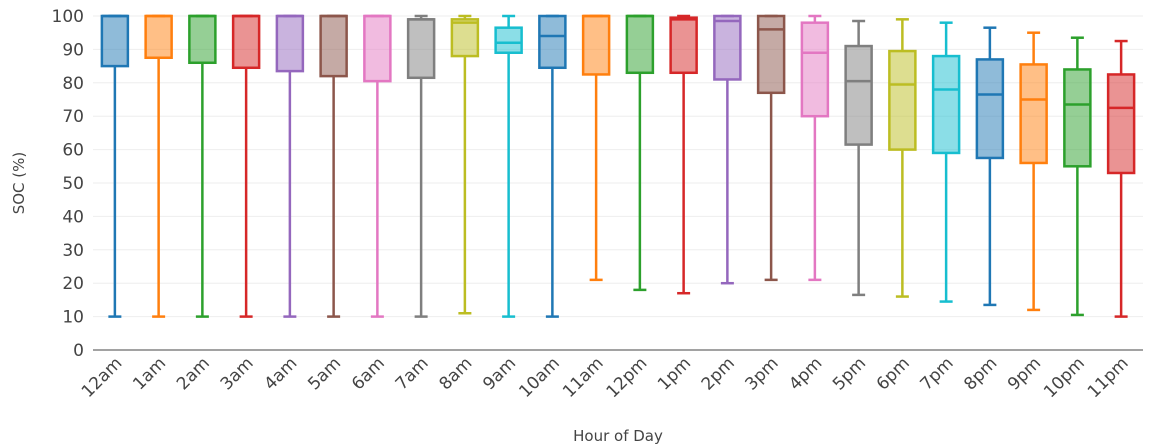 The width and height of the screenshot is (1149, 447). What do you see at coordinates (246, 166) in the screenshot?
I see `box-3am` at bounding box center [246, 166].